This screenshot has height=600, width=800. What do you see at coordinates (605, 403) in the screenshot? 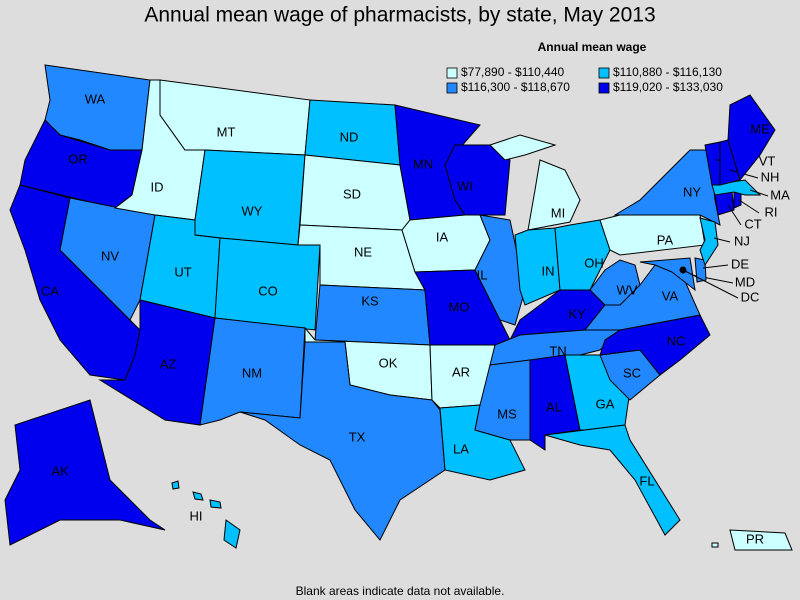
I see `state-label: GA` at bounding box center [605, 403].